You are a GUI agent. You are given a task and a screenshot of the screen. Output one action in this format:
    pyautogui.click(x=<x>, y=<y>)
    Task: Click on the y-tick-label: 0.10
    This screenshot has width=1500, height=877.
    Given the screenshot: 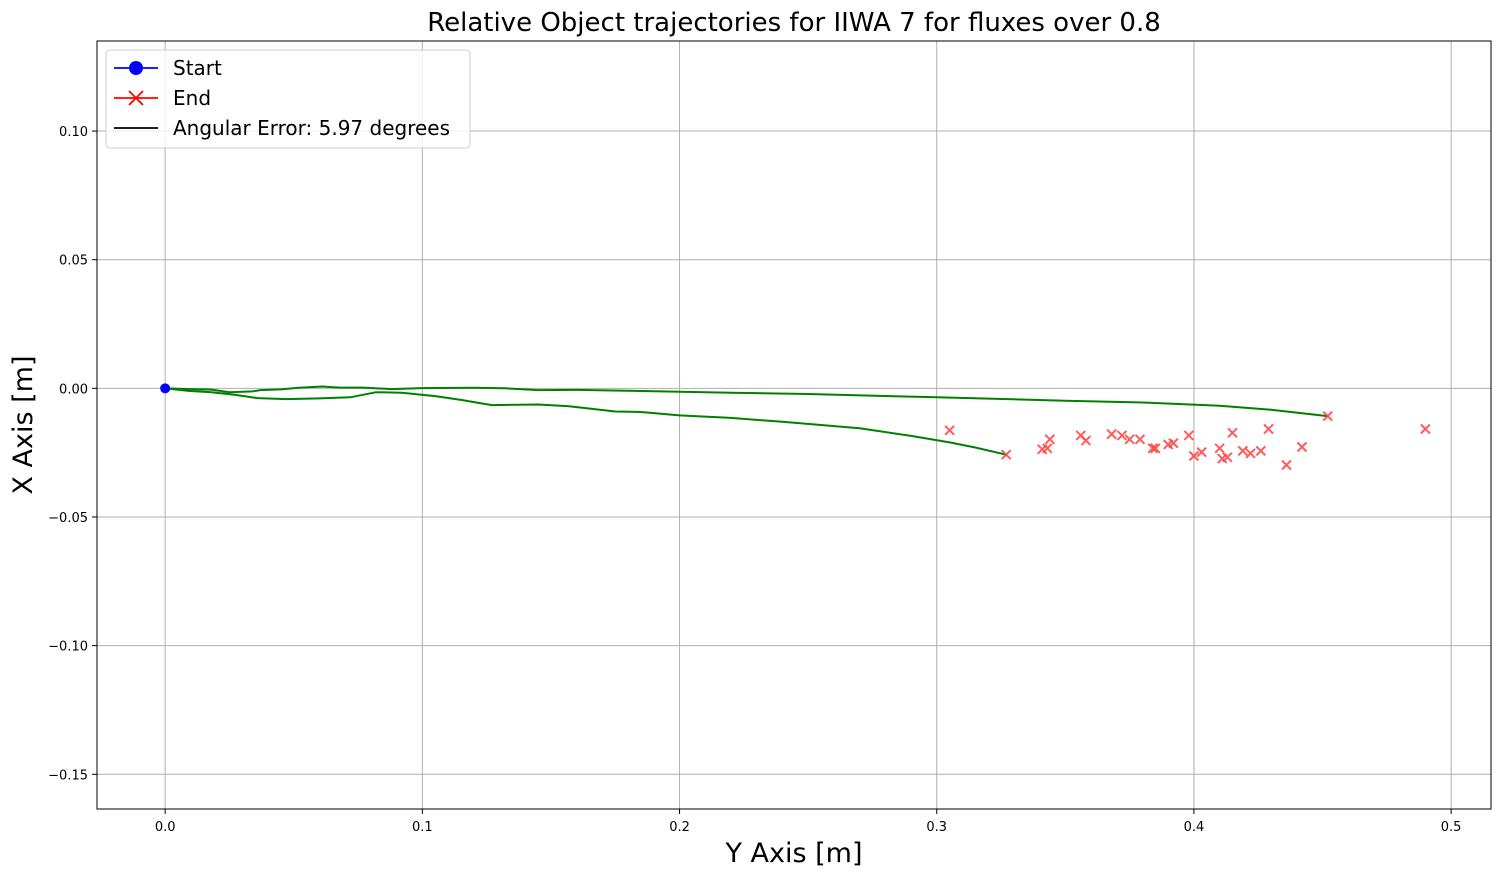 What is the action you would take?
    pyautogui.click(x=73, y=132)
    